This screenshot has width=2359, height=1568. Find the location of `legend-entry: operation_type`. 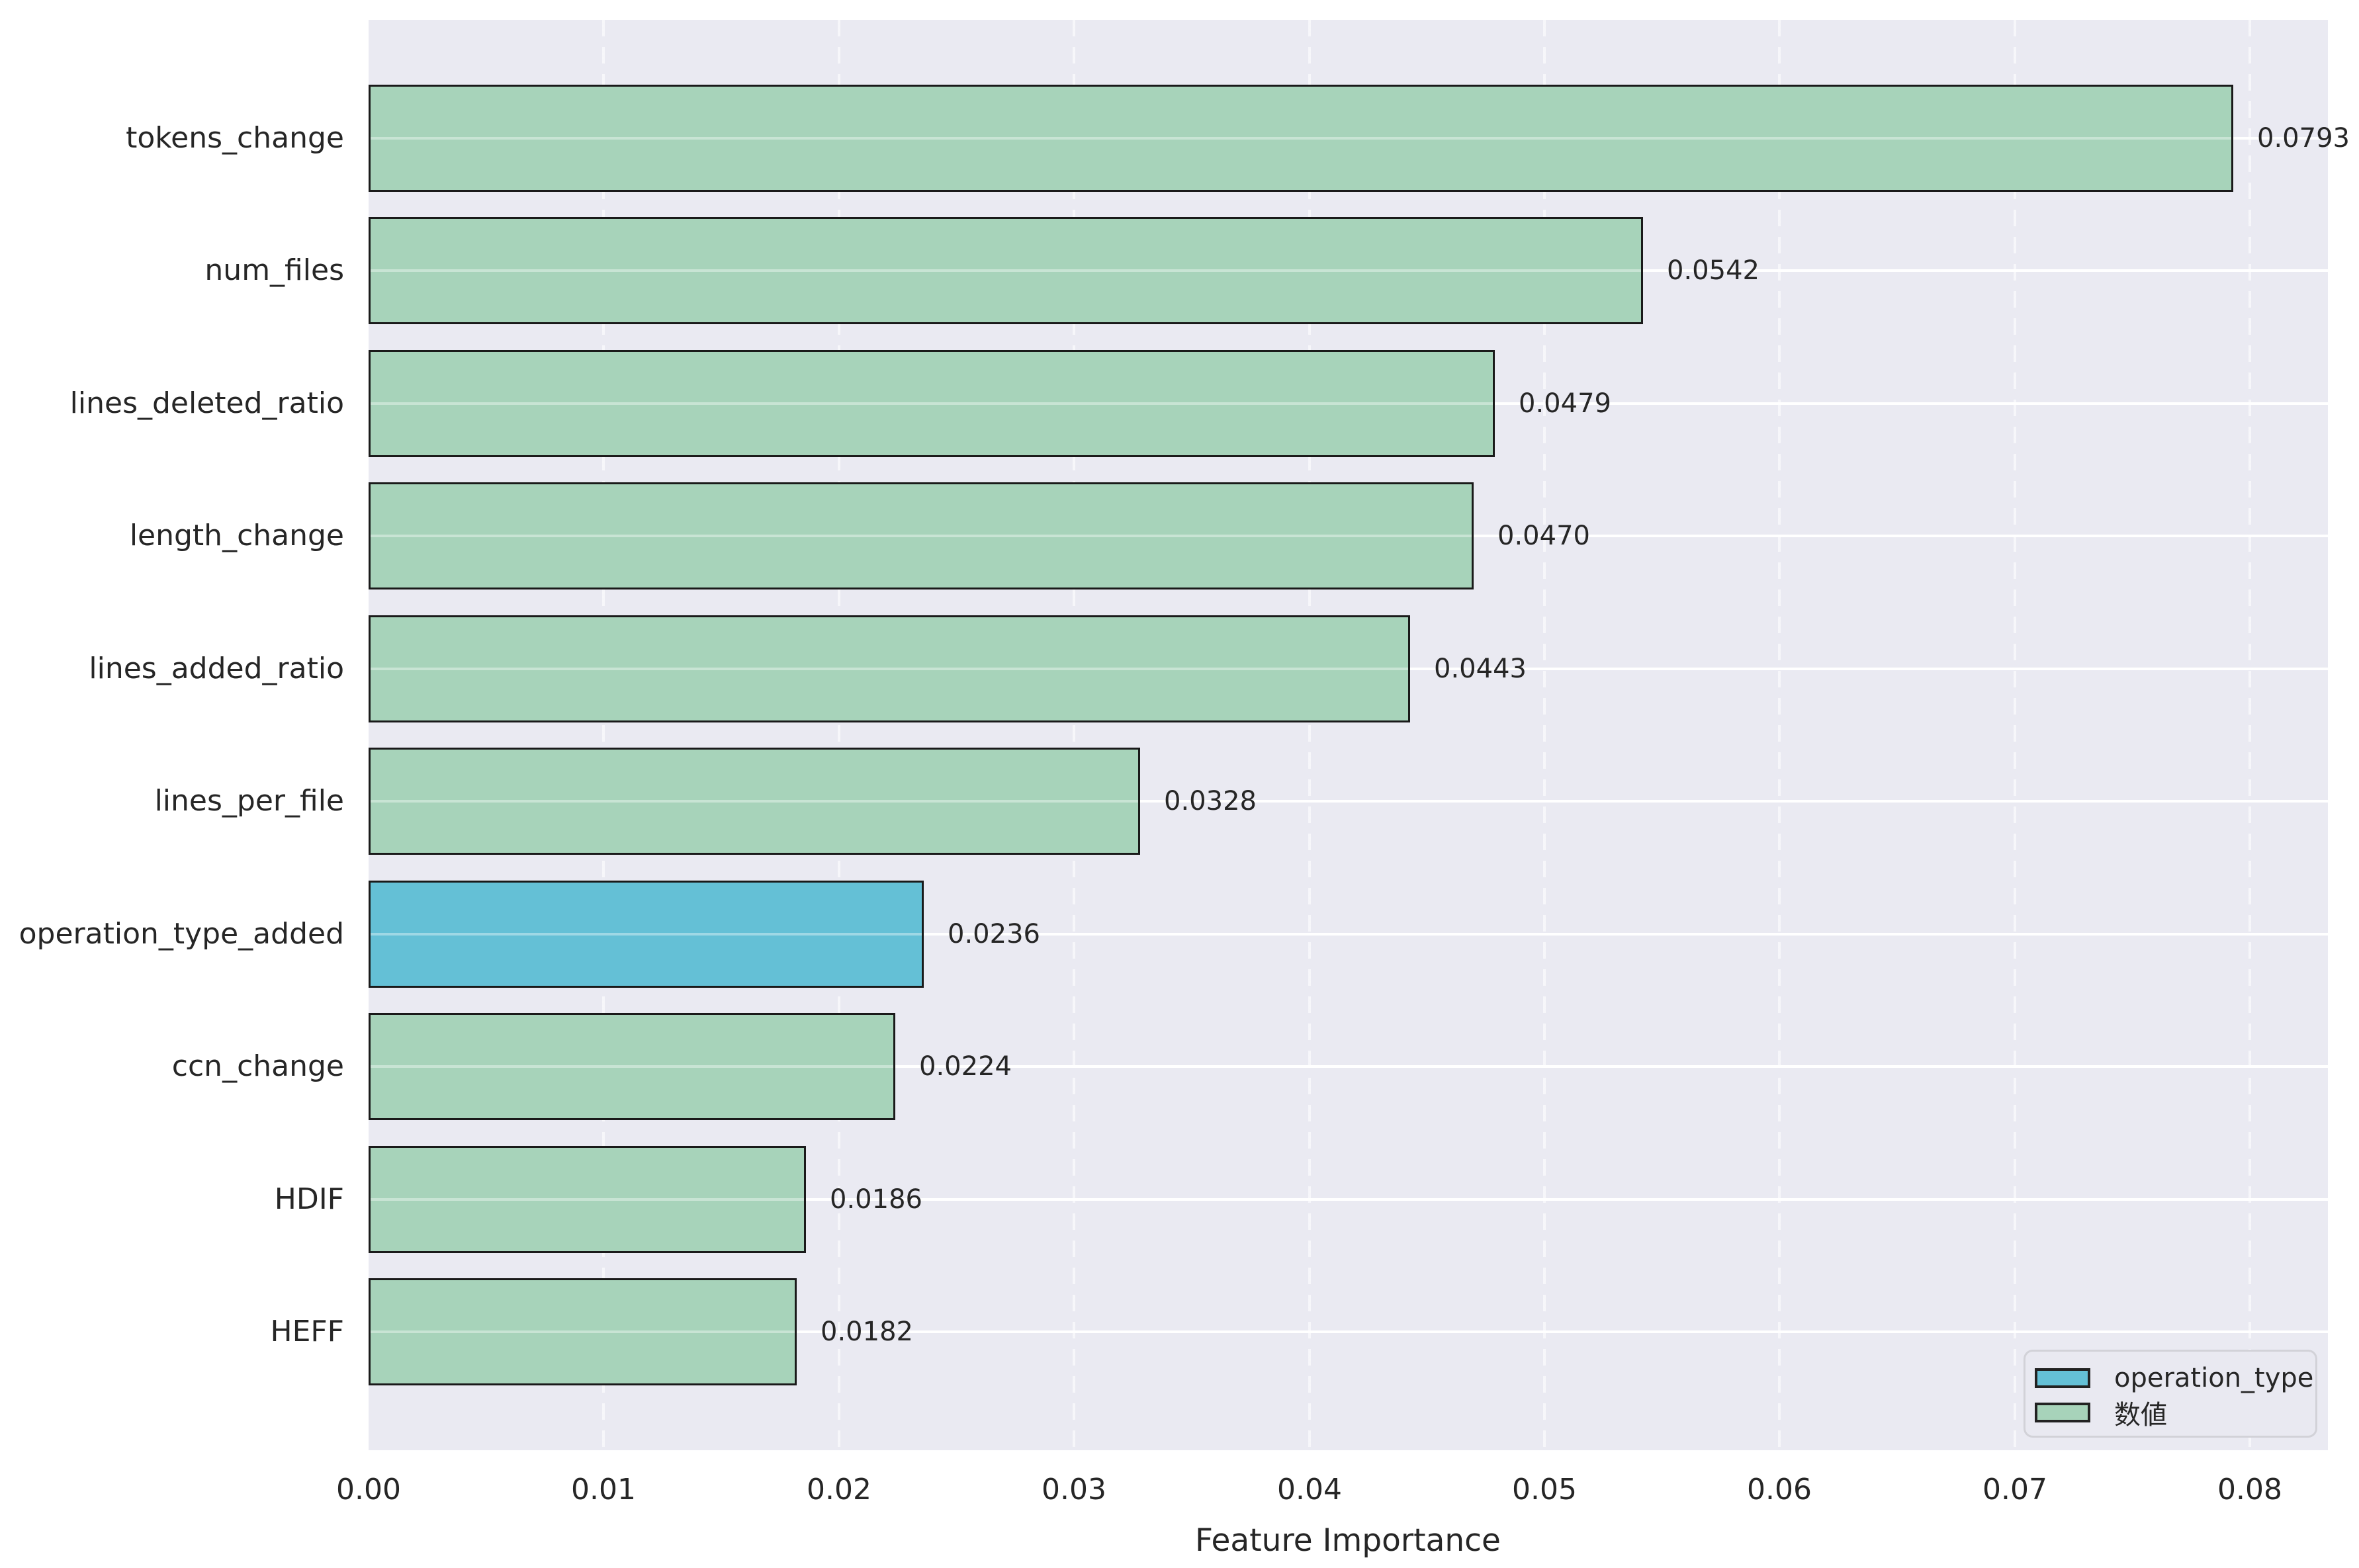

legend-entry: operation_type is located at coordinates (2175, 1378).